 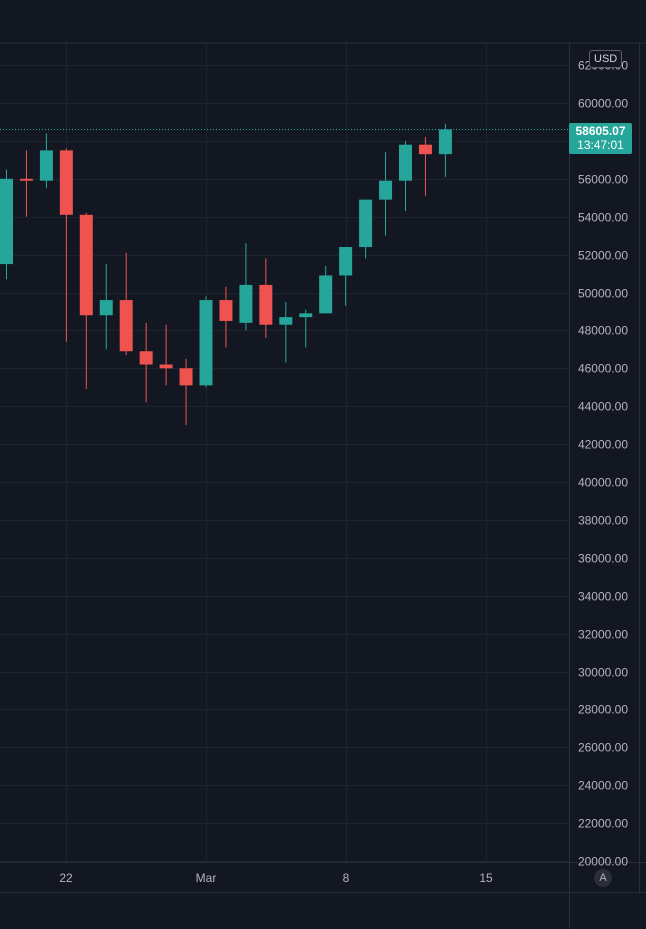 What do you see at coordinates (603, 256) in the screenshot?
I see `y-tick-label: 52000.00` at bounding box center [603, 256].